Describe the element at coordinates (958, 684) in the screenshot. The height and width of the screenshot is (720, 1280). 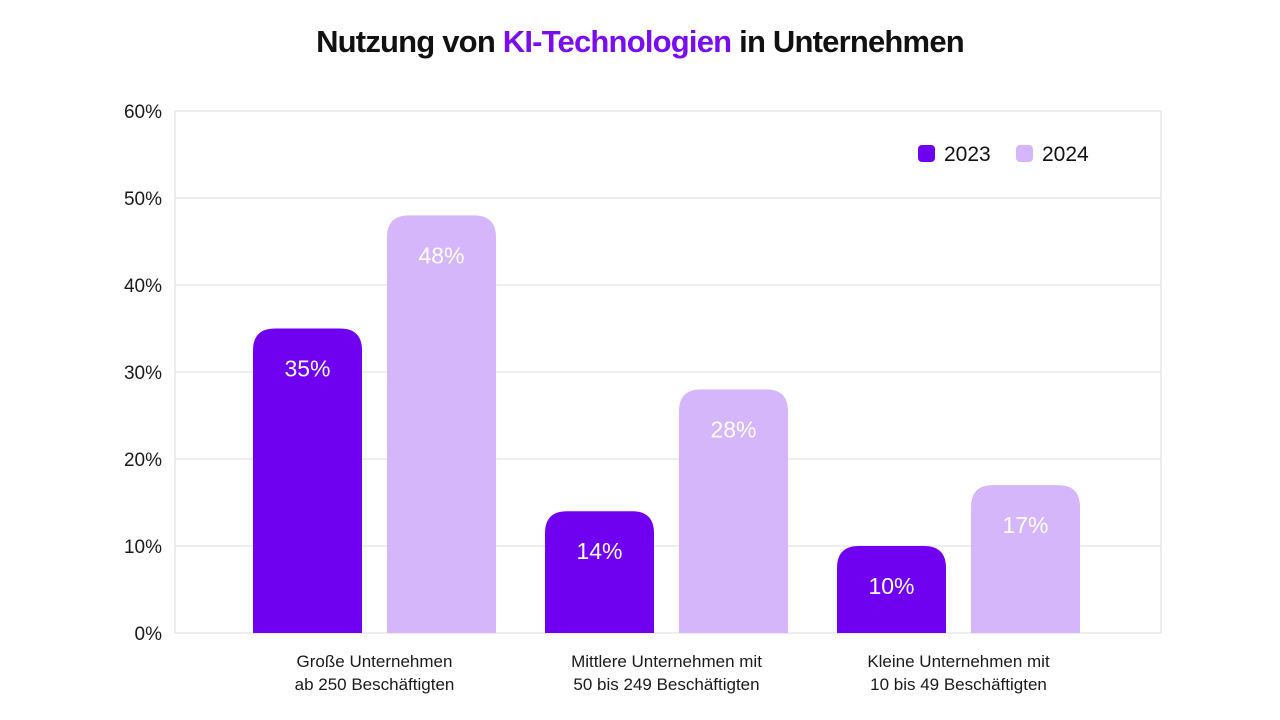
I see `x-category-label: 10 bis 49 Beschäftigten` at that location.